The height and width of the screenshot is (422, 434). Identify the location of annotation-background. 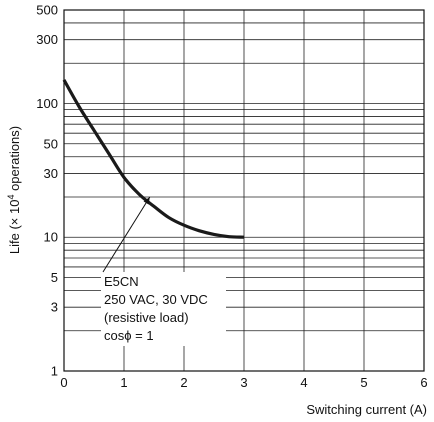
(163, 309).